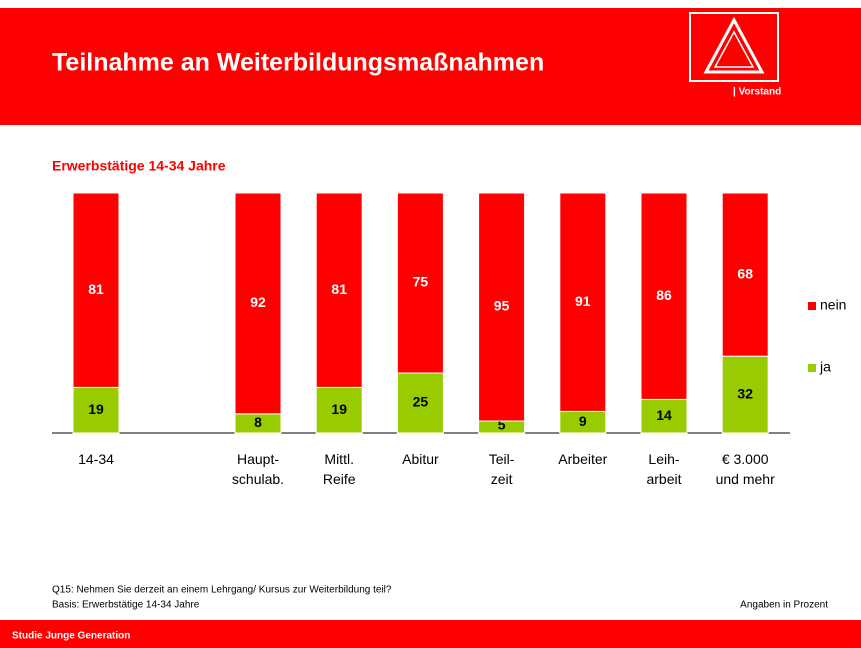  I want to click on value-label: 86, so click(664, 295).